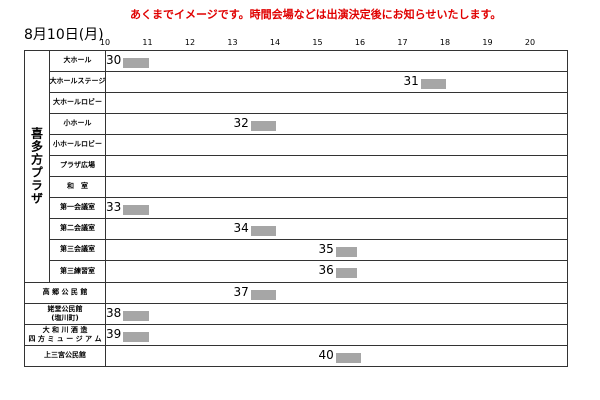 The width and height of the screenshot is (600, 400). I want to click on performance-number: 37, so click(241, 292).